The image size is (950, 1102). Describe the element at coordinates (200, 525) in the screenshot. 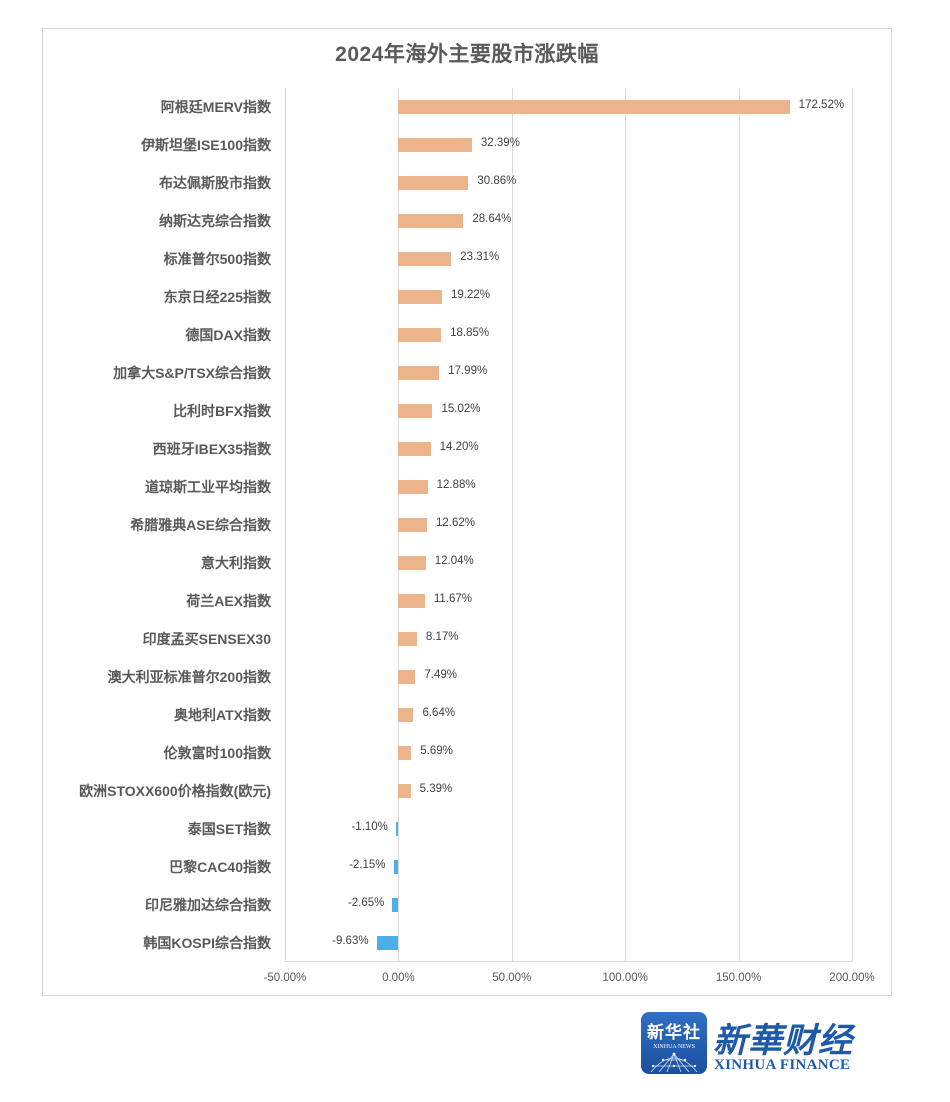

I see `category-label: 希腊雅典ASE综合指数` at that location.